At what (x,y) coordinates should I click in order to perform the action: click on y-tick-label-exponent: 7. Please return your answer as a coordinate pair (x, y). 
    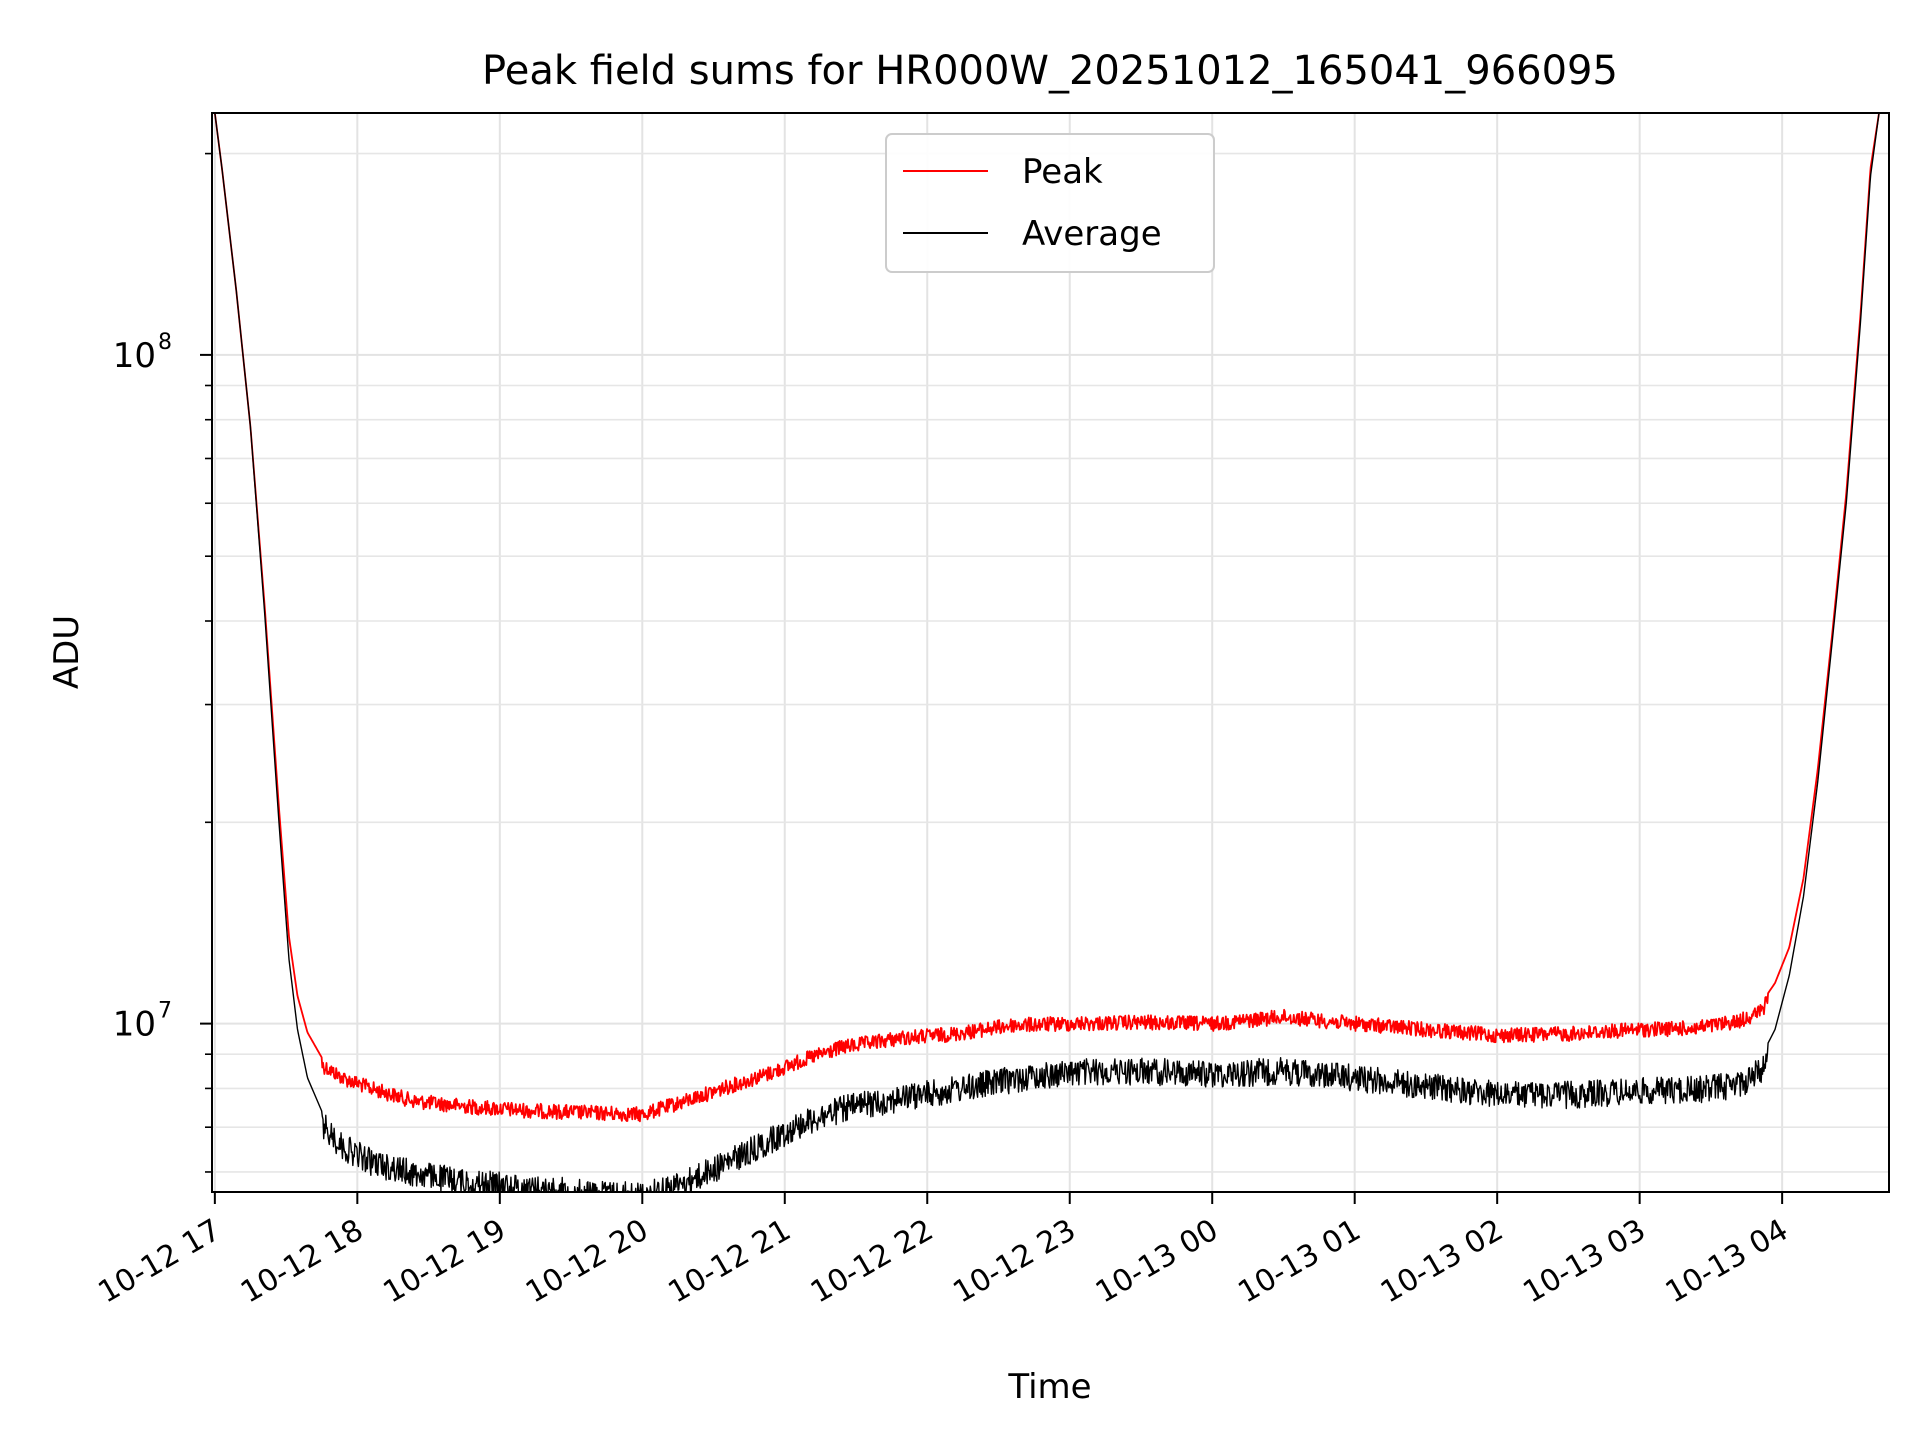
    Looking at the image, I should click on (165, 1011).